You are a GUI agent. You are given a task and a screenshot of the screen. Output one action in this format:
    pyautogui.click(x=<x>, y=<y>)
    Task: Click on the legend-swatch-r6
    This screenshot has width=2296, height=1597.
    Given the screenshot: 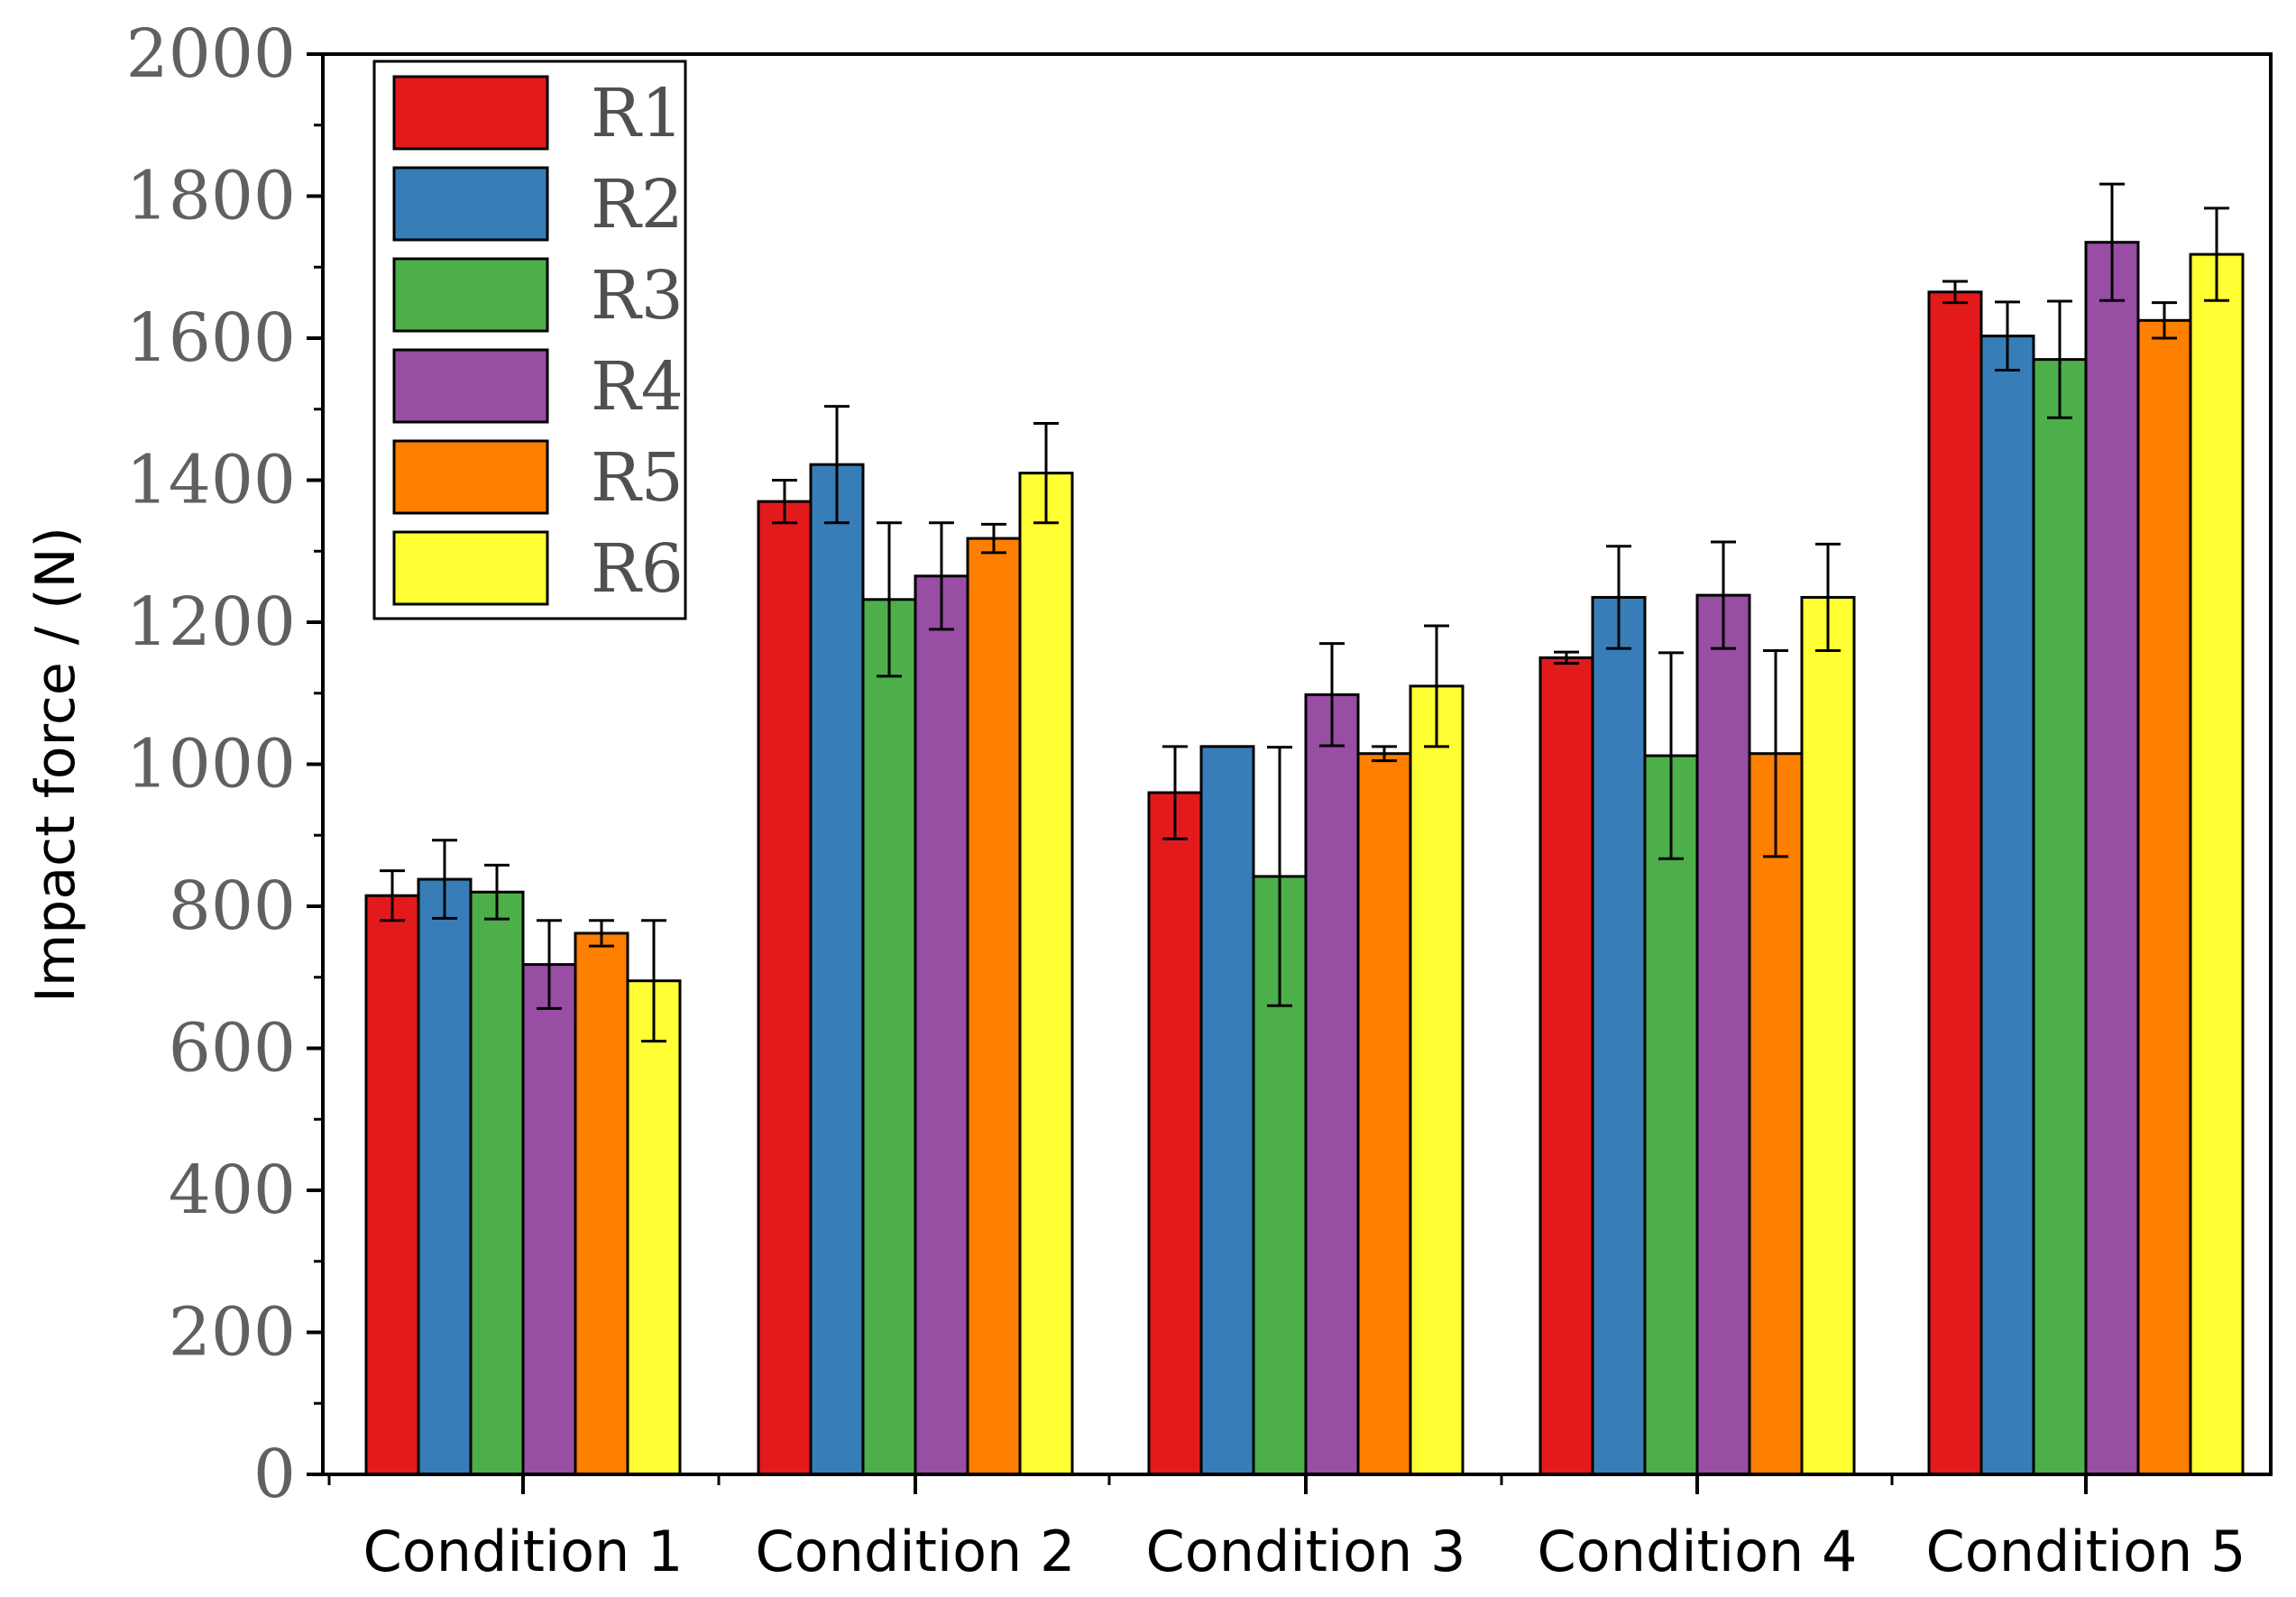 What is the action you would take?
    pyautogui.click(x=470, y=568)
    